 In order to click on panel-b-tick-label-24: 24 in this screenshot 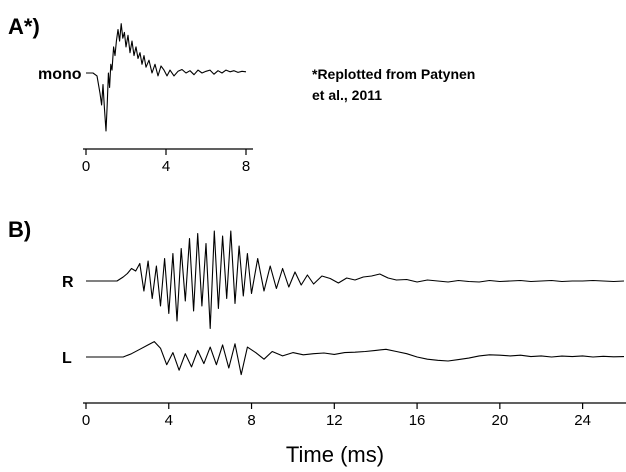, I will do `click(582, 420)`.